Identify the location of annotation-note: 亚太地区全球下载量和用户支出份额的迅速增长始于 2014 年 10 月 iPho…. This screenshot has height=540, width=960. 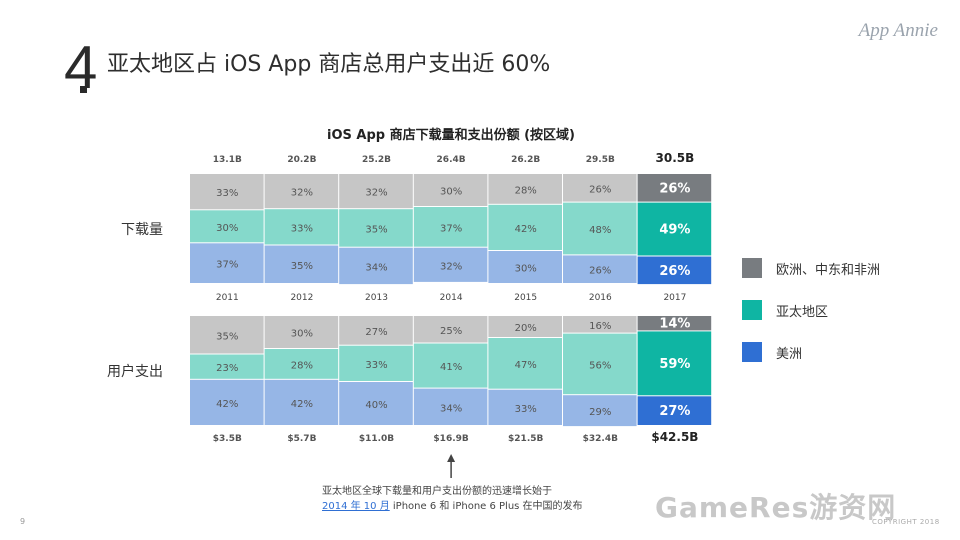
(452, 499).